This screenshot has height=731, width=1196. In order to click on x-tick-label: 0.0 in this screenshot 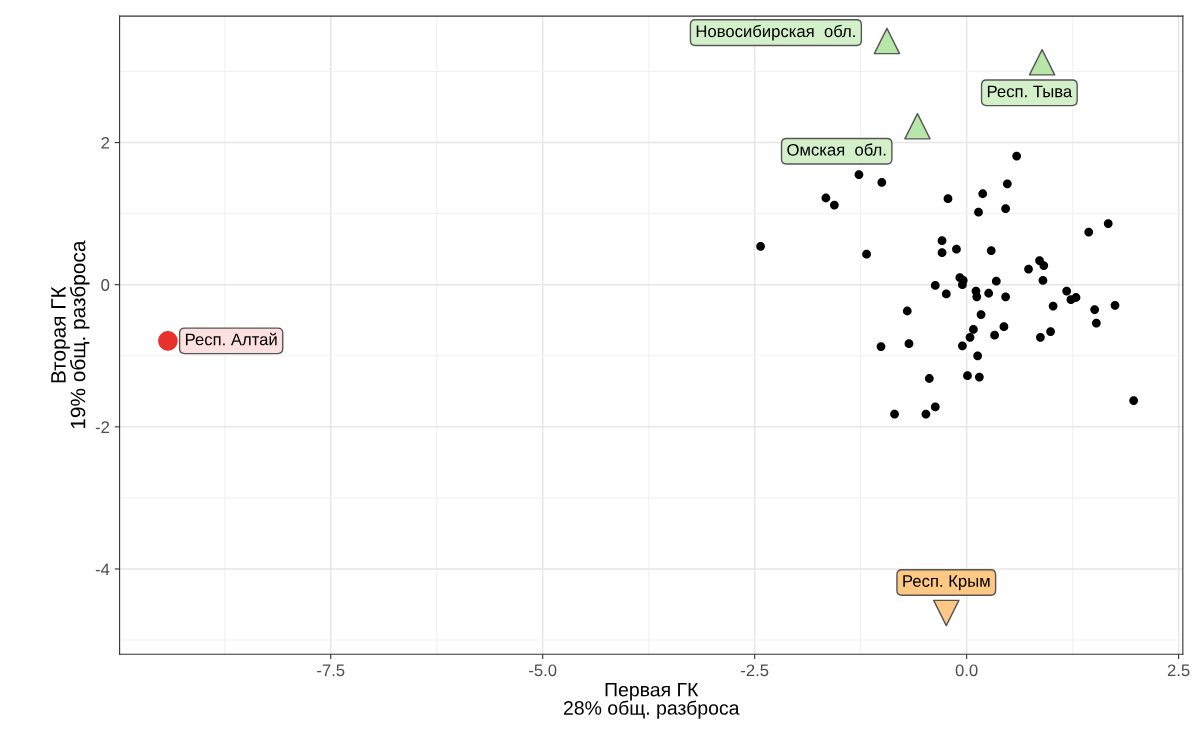, I will do `click(966, 670)`.